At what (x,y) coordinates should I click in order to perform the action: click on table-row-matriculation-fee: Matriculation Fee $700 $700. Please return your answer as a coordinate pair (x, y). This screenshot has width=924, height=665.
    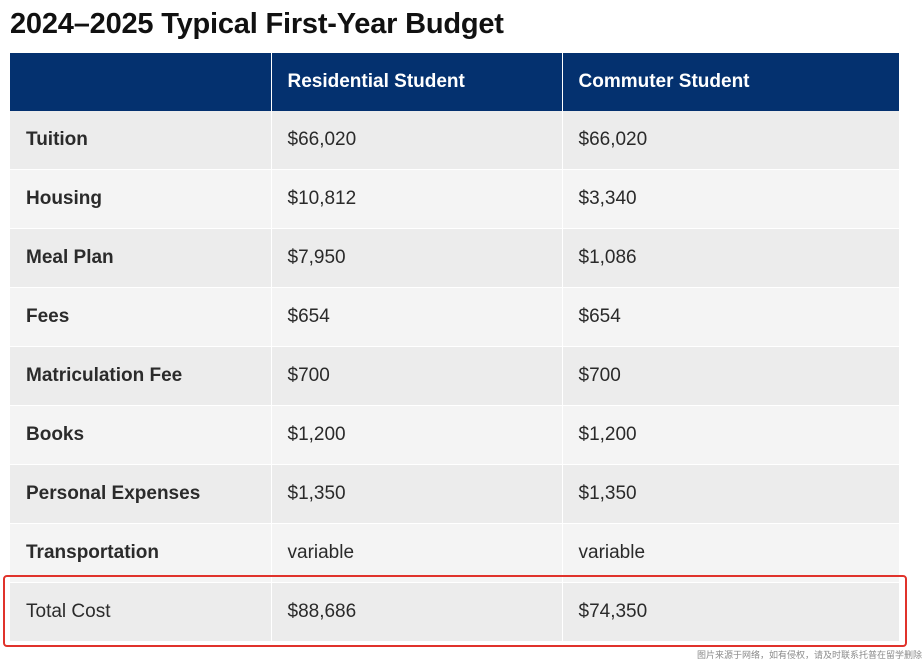
    Looking at the image, I should click on (454, 376).